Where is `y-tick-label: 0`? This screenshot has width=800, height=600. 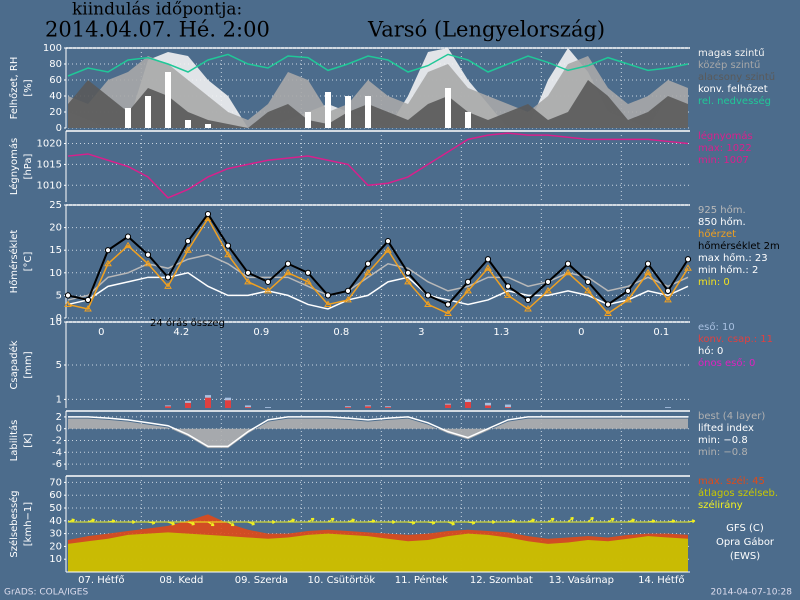
y-tick-label: 0 is located at coordinates (59, 429).